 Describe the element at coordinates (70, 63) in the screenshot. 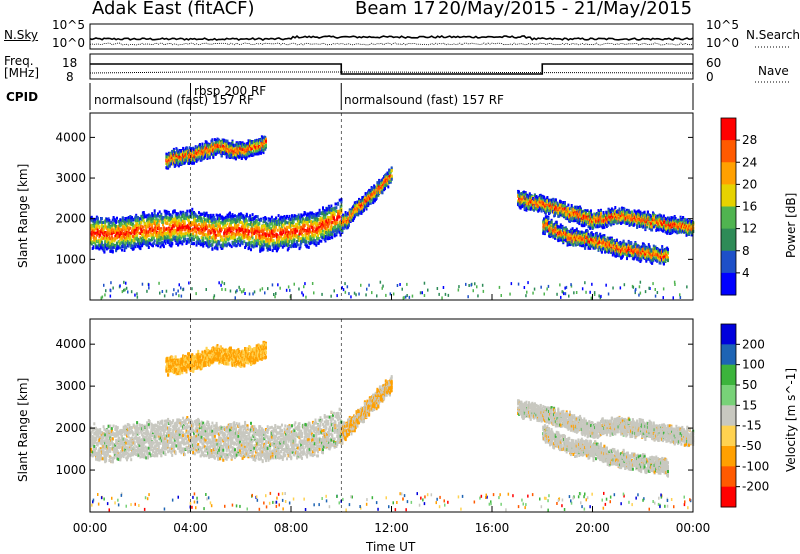

I see `freq-tick-top: 18` at that location.